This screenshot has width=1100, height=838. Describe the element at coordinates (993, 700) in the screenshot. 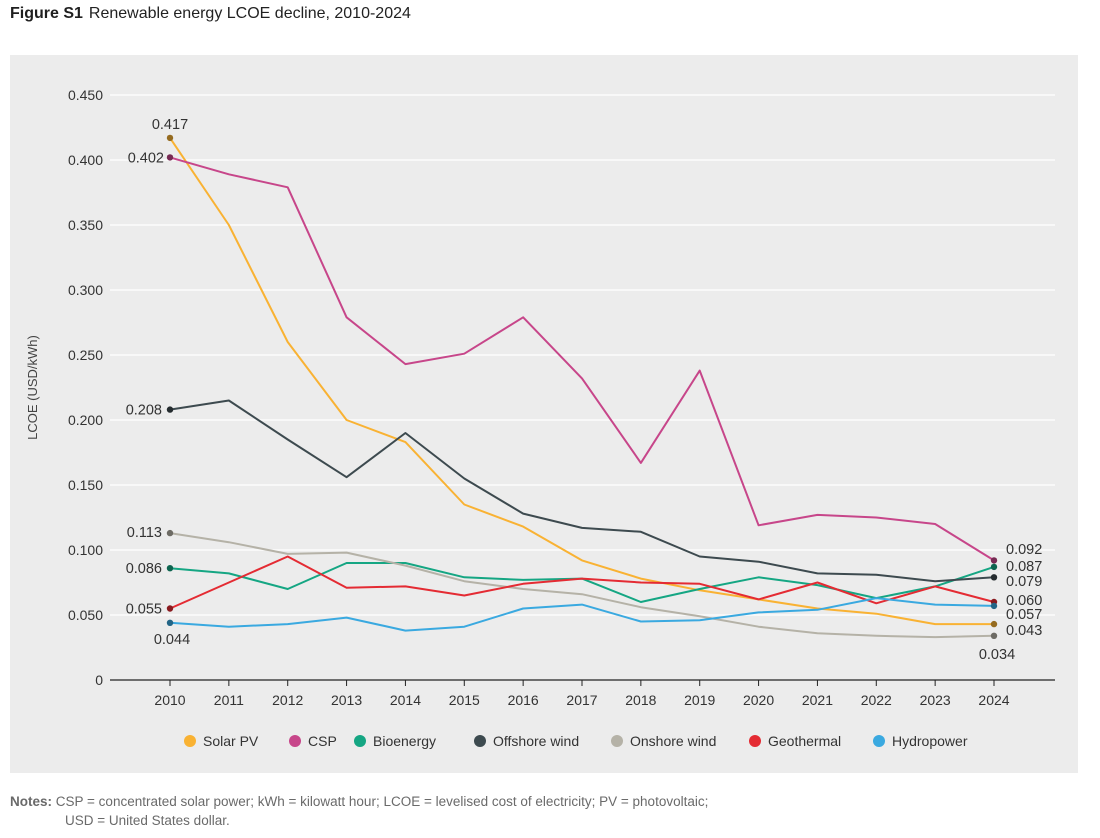

I see `x-tick-label: 2024` at that location.